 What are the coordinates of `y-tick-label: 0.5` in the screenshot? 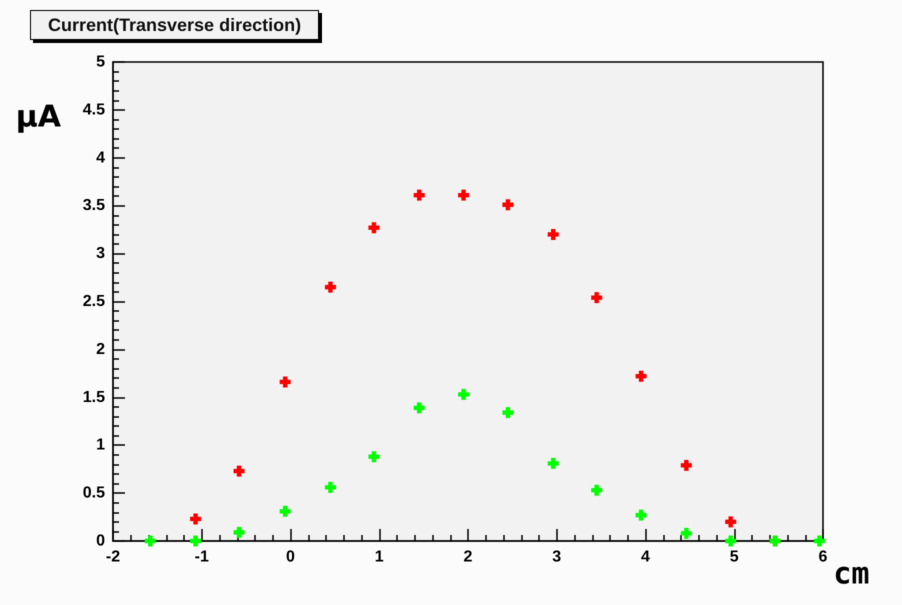 It's located at (94, 493).